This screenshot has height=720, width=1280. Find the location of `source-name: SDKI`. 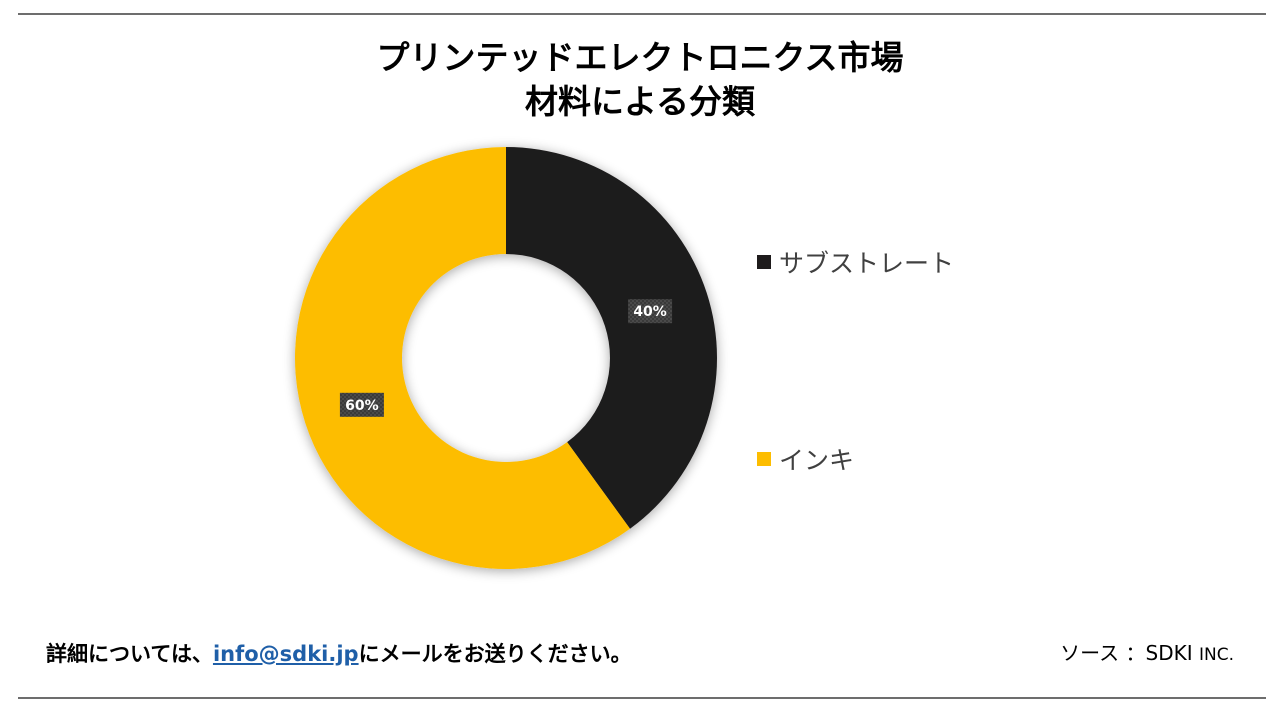

source-name: SDKI is located at coordinates (1169, 653).